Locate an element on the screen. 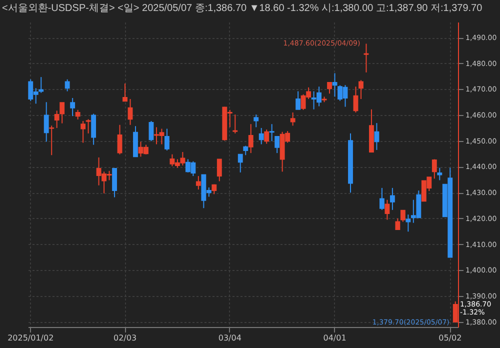  x-tick-label: 2025/01/02 is located at coordinates (31, 338).